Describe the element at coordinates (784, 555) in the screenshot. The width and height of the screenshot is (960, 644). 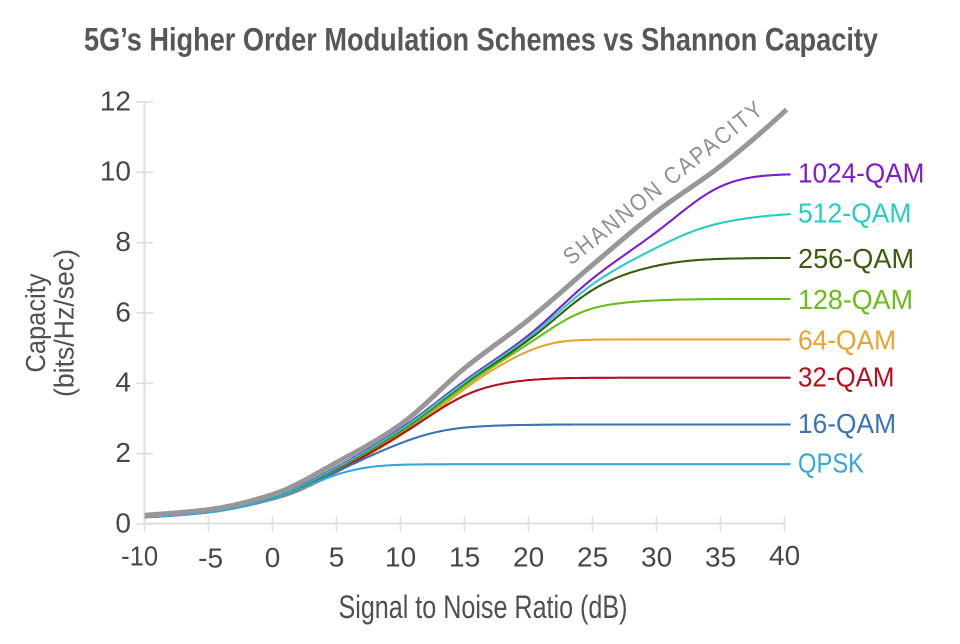
I see `svg-text: 40` at that location.